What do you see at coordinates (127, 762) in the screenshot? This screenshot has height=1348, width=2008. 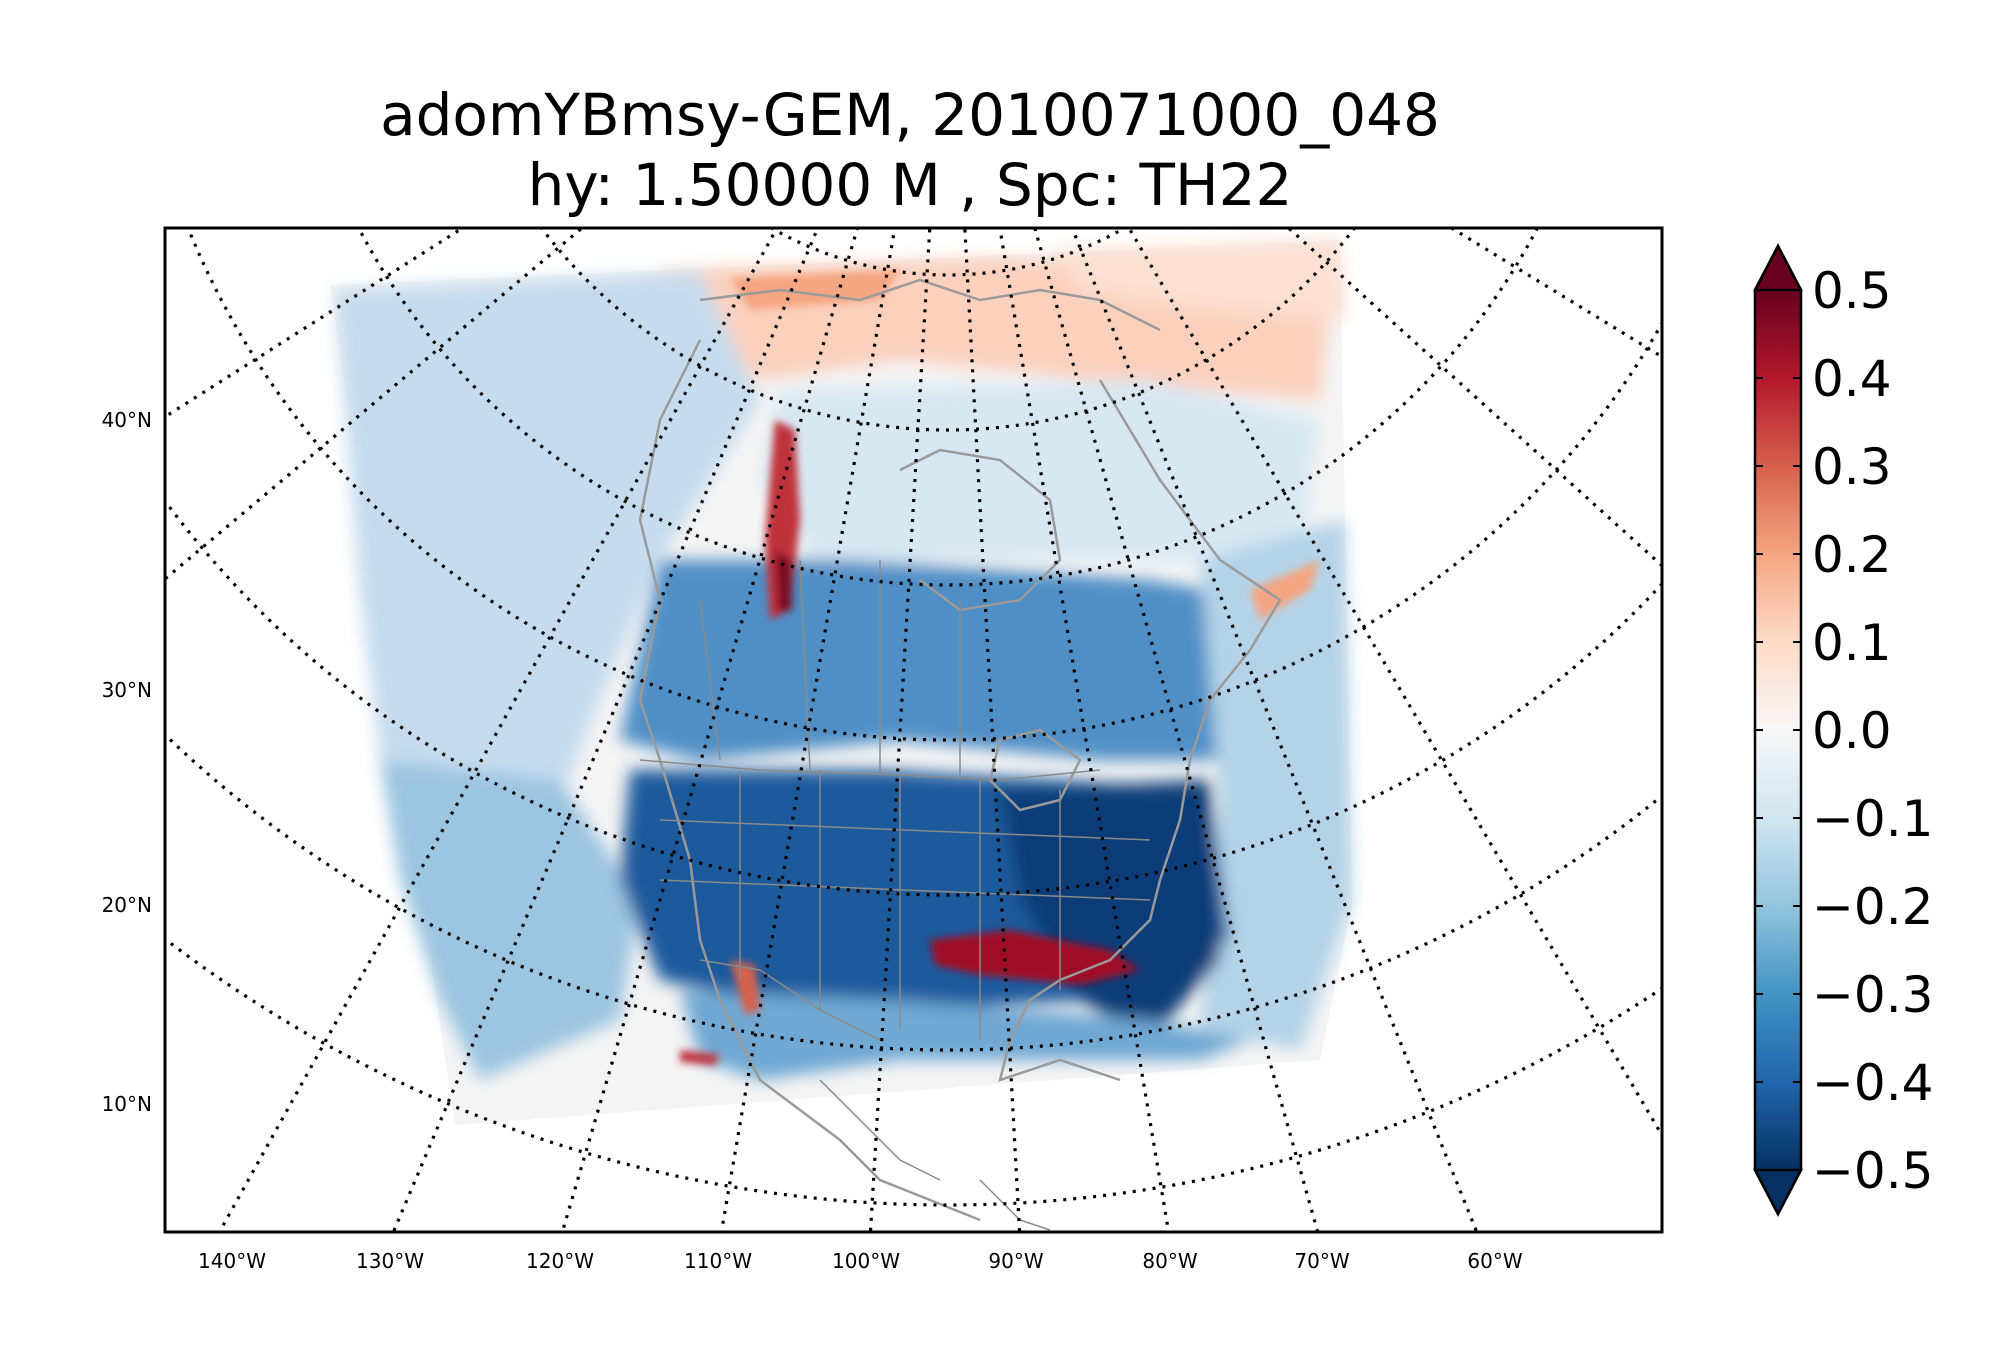 I see `latitude-labels: 40°N 30°N 20°N 10°N` at bounding box center [127, 762].